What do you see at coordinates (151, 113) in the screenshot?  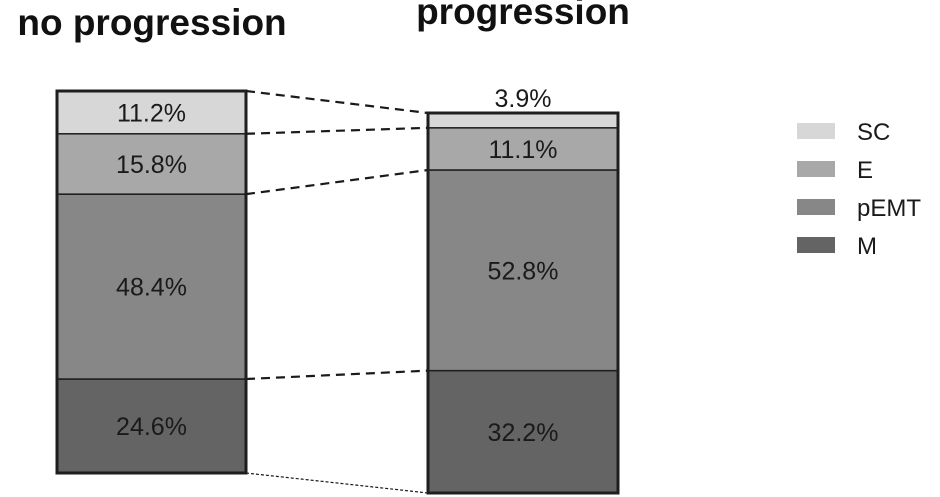 I see `data-label-sc-no-progression: 11.2%` at bounding box center [151, 113].